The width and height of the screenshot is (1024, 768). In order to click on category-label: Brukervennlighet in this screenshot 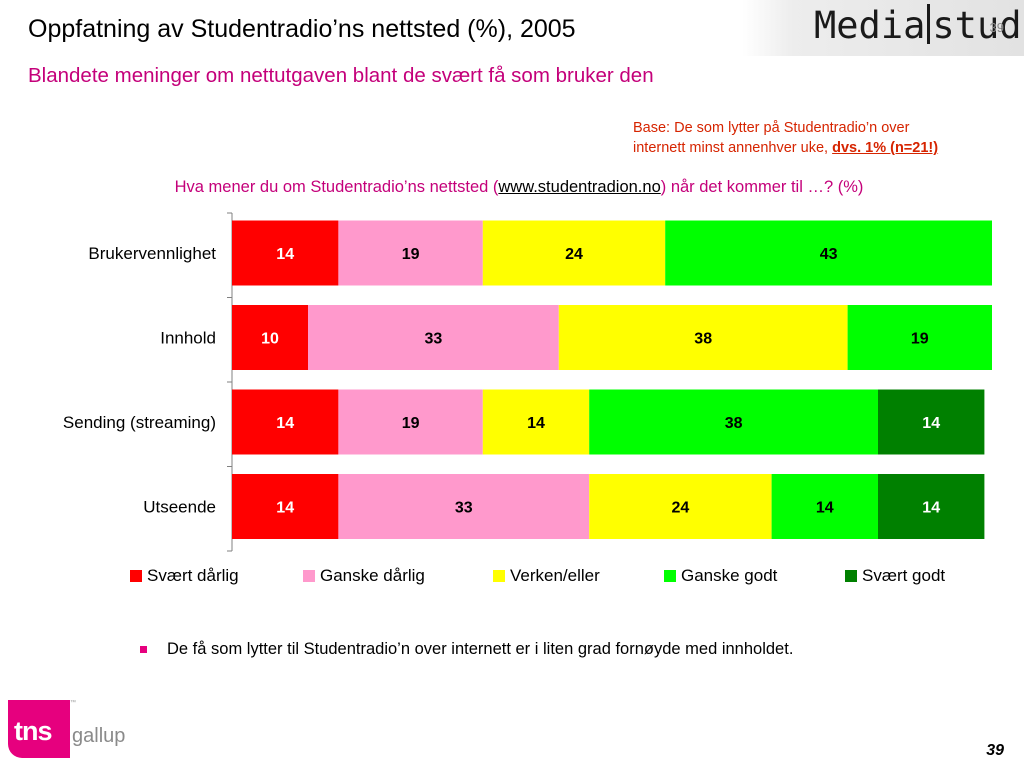, I will do `click(152, 253)`.